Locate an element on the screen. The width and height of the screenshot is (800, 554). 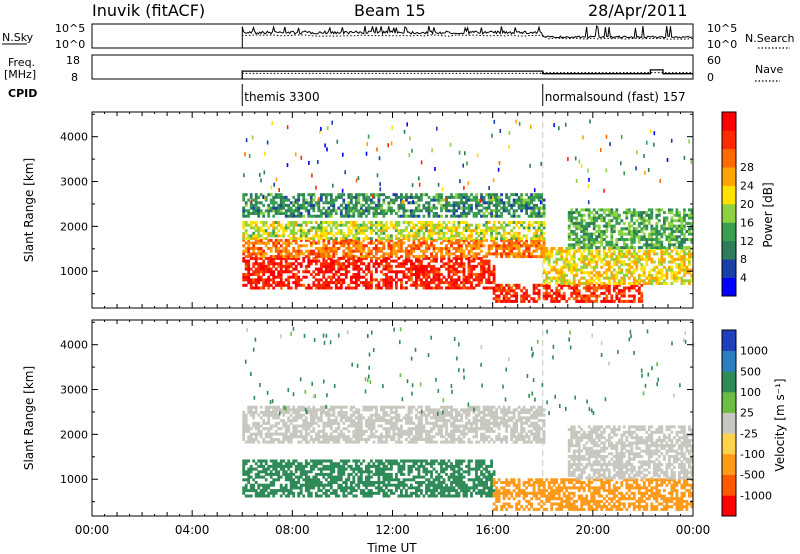
power-ylabel: Slant Range [km] is located at coordinates (29, 210).